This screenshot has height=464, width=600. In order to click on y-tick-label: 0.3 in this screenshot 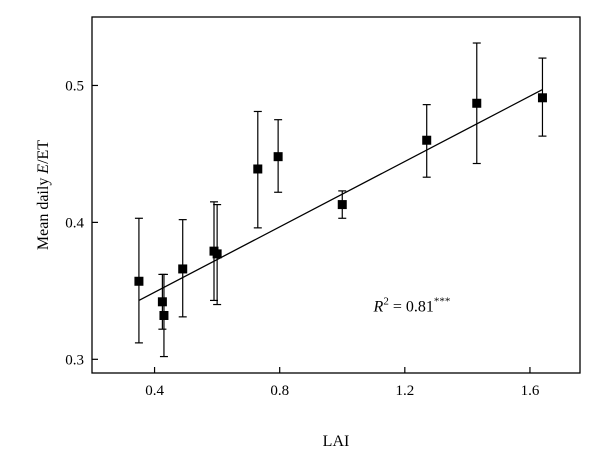, I will do `click(74, 360)`.